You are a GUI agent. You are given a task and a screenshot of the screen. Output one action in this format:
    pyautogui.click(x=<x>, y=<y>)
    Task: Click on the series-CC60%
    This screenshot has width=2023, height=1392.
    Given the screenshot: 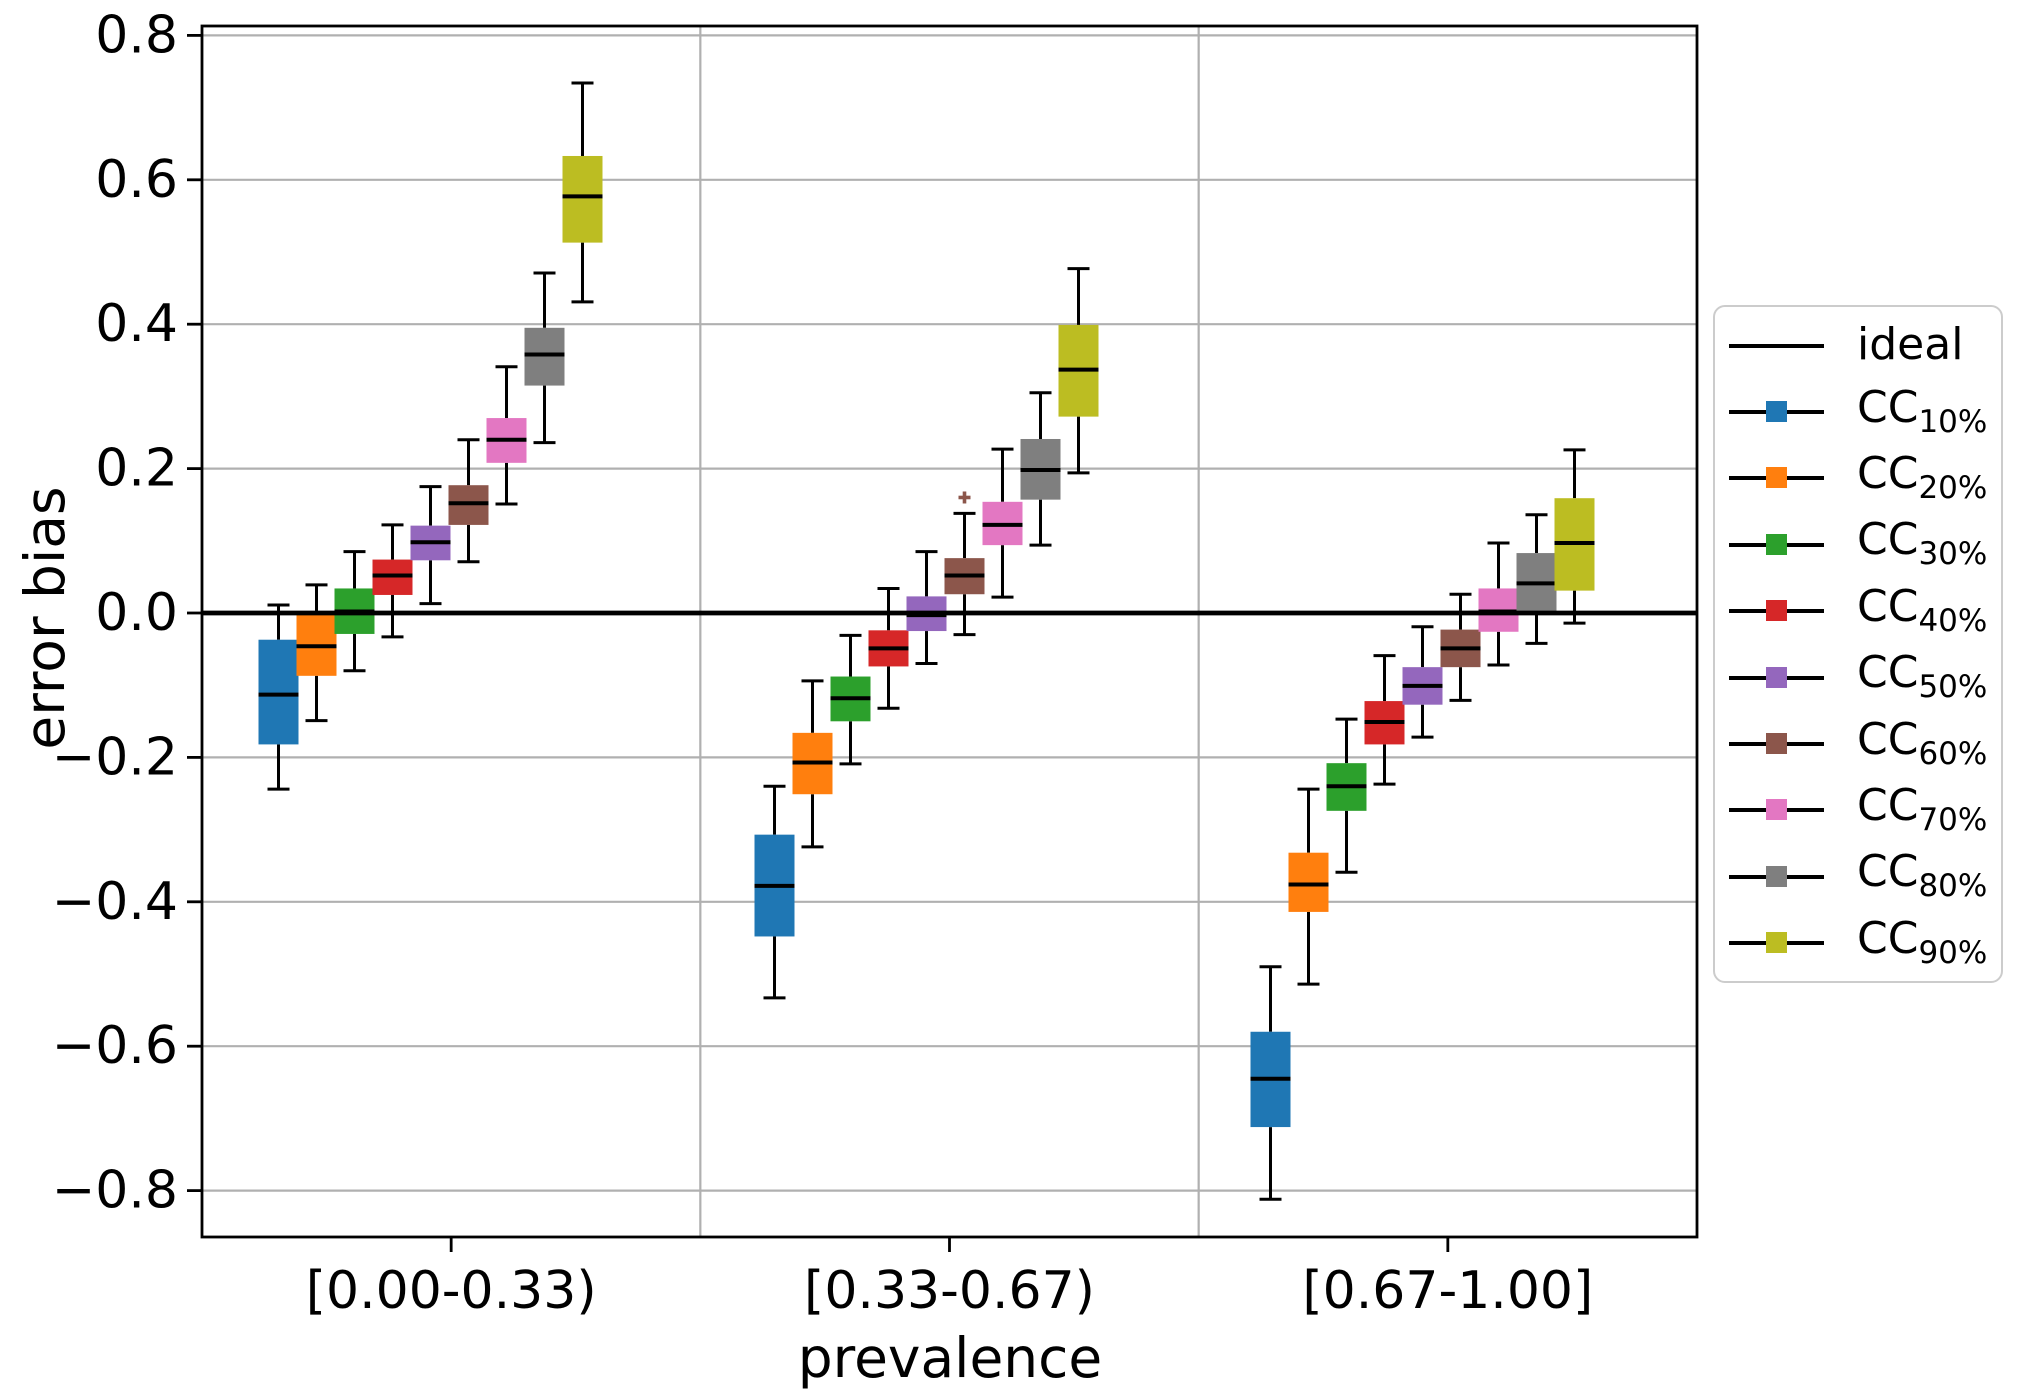 What is the action you would take?
    pyautogui.click(x=964, y=570)
    